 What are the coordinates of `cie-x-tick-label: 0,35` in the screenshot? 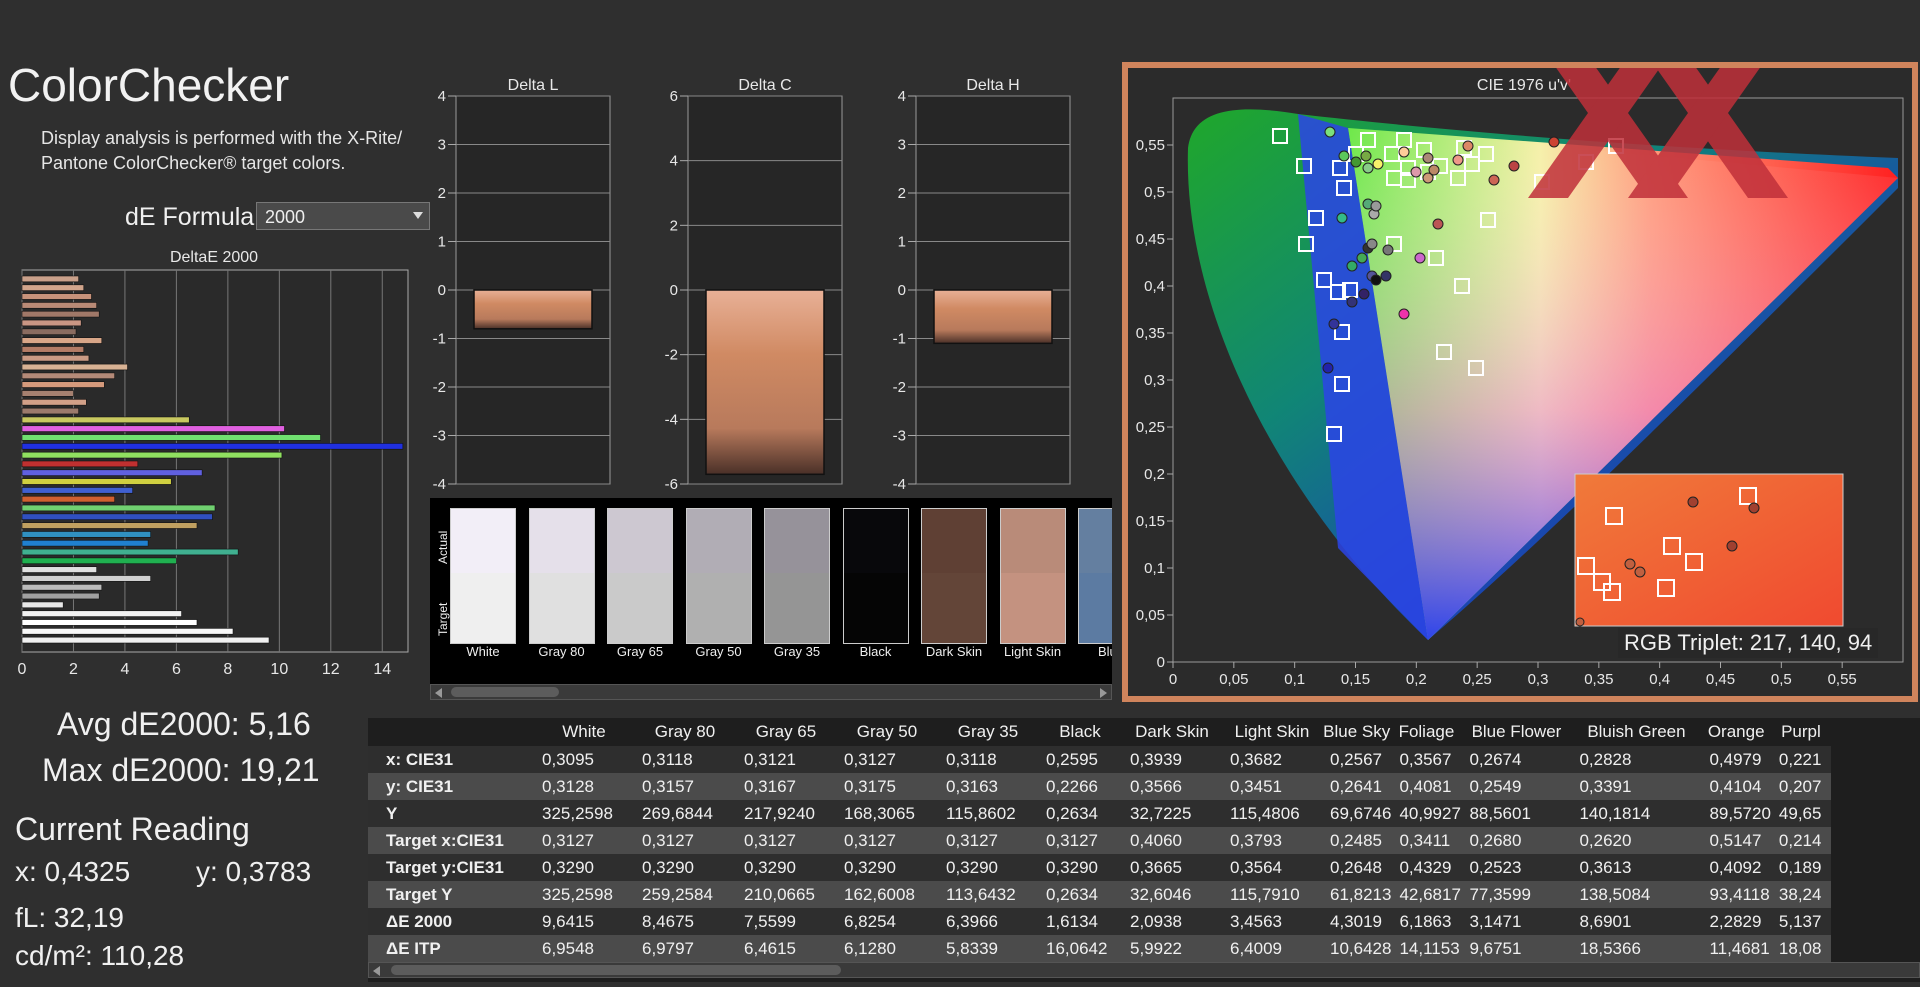 It's located at (1598, 679).